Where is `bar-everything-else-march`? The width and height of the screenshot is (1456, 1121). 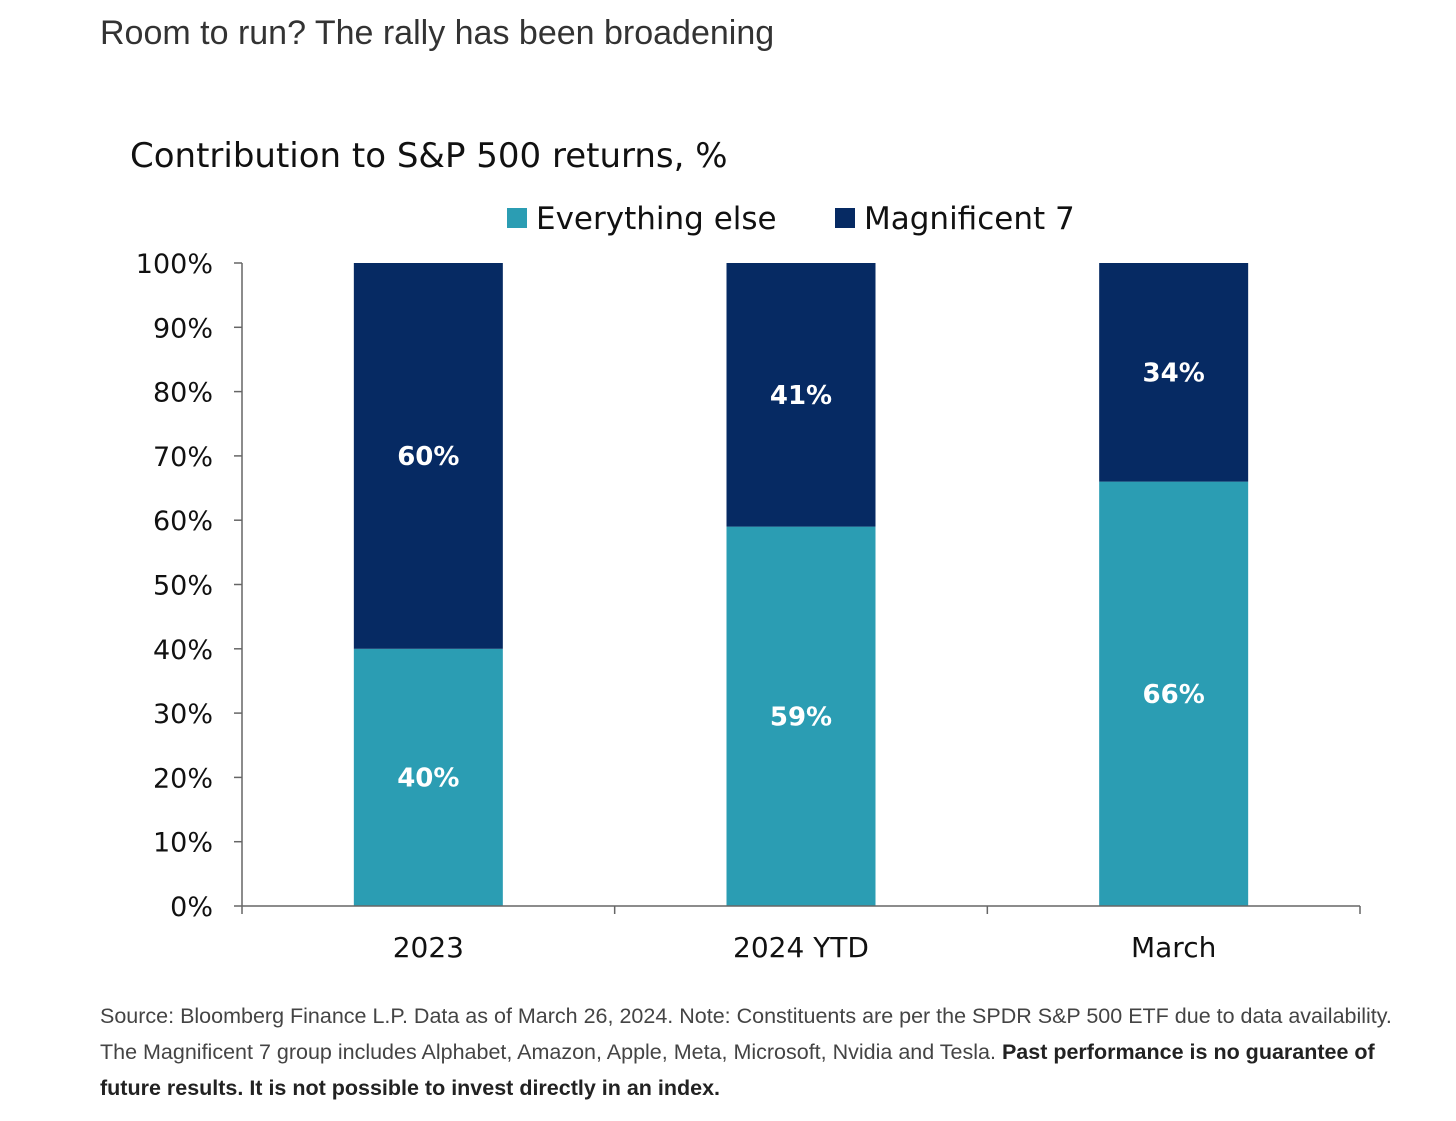
bar-everything-else-march is located at coordinates (1174, 693).